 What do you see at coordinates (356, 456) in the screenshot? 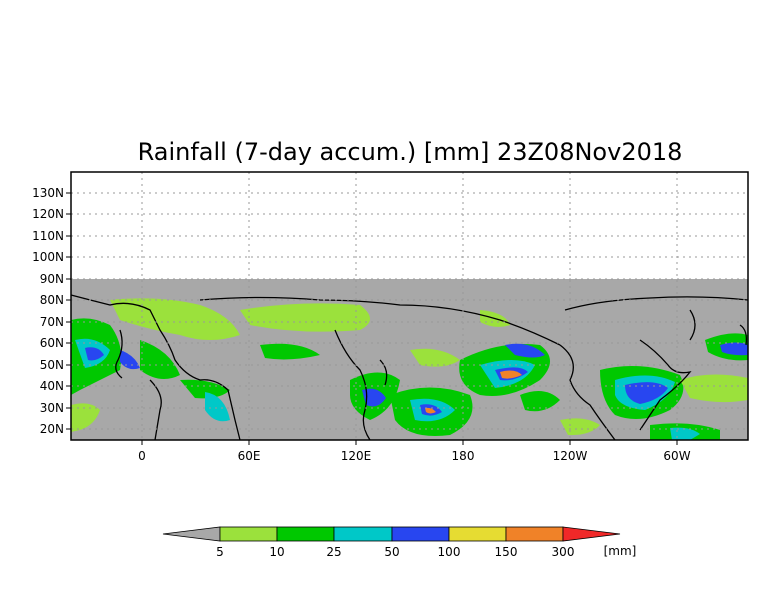
I see `lon-label: 120E` at bounding box center [356, 456].